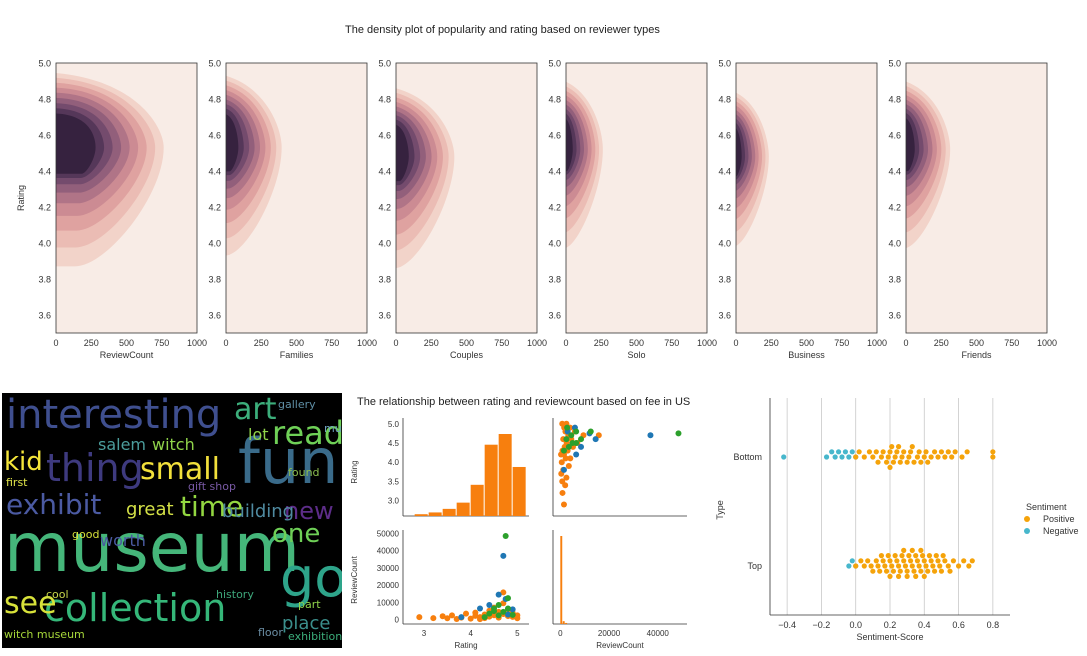 This screenshot has height=656, width=1087. I want to click on x-tick-label: −0.4, so click(787, 625).